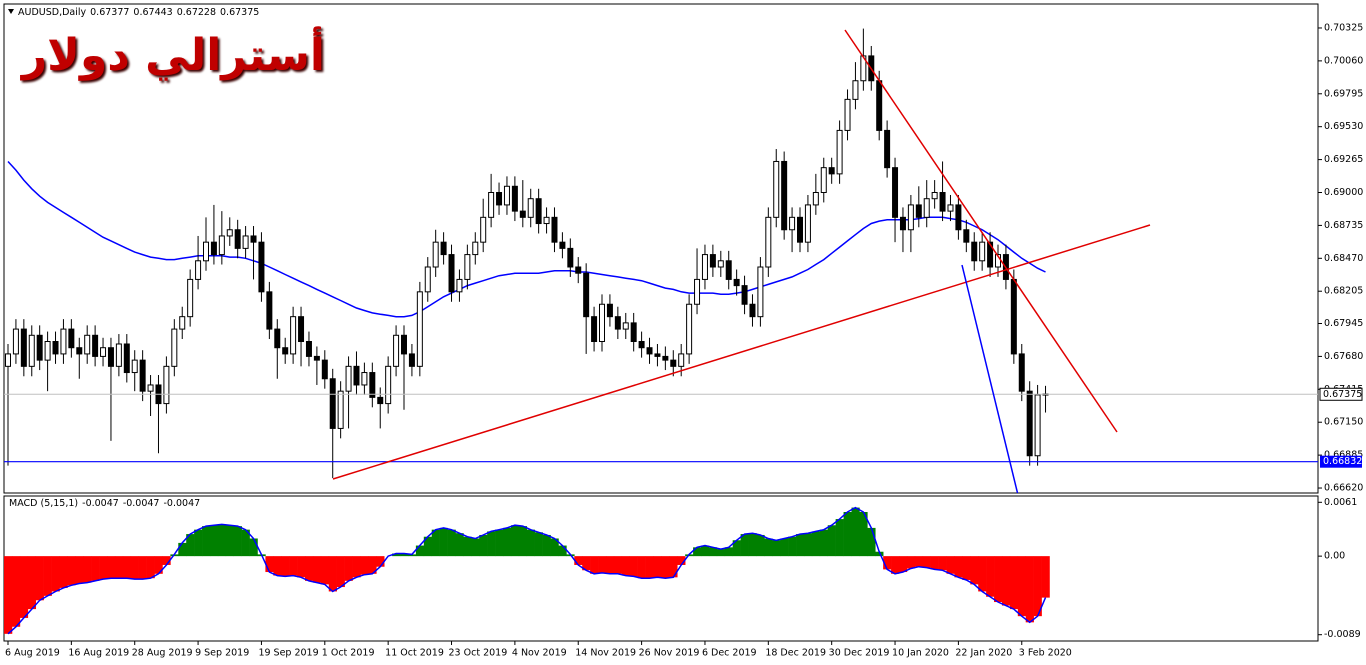  I want to click on menu-arrow, so click(11, 11).